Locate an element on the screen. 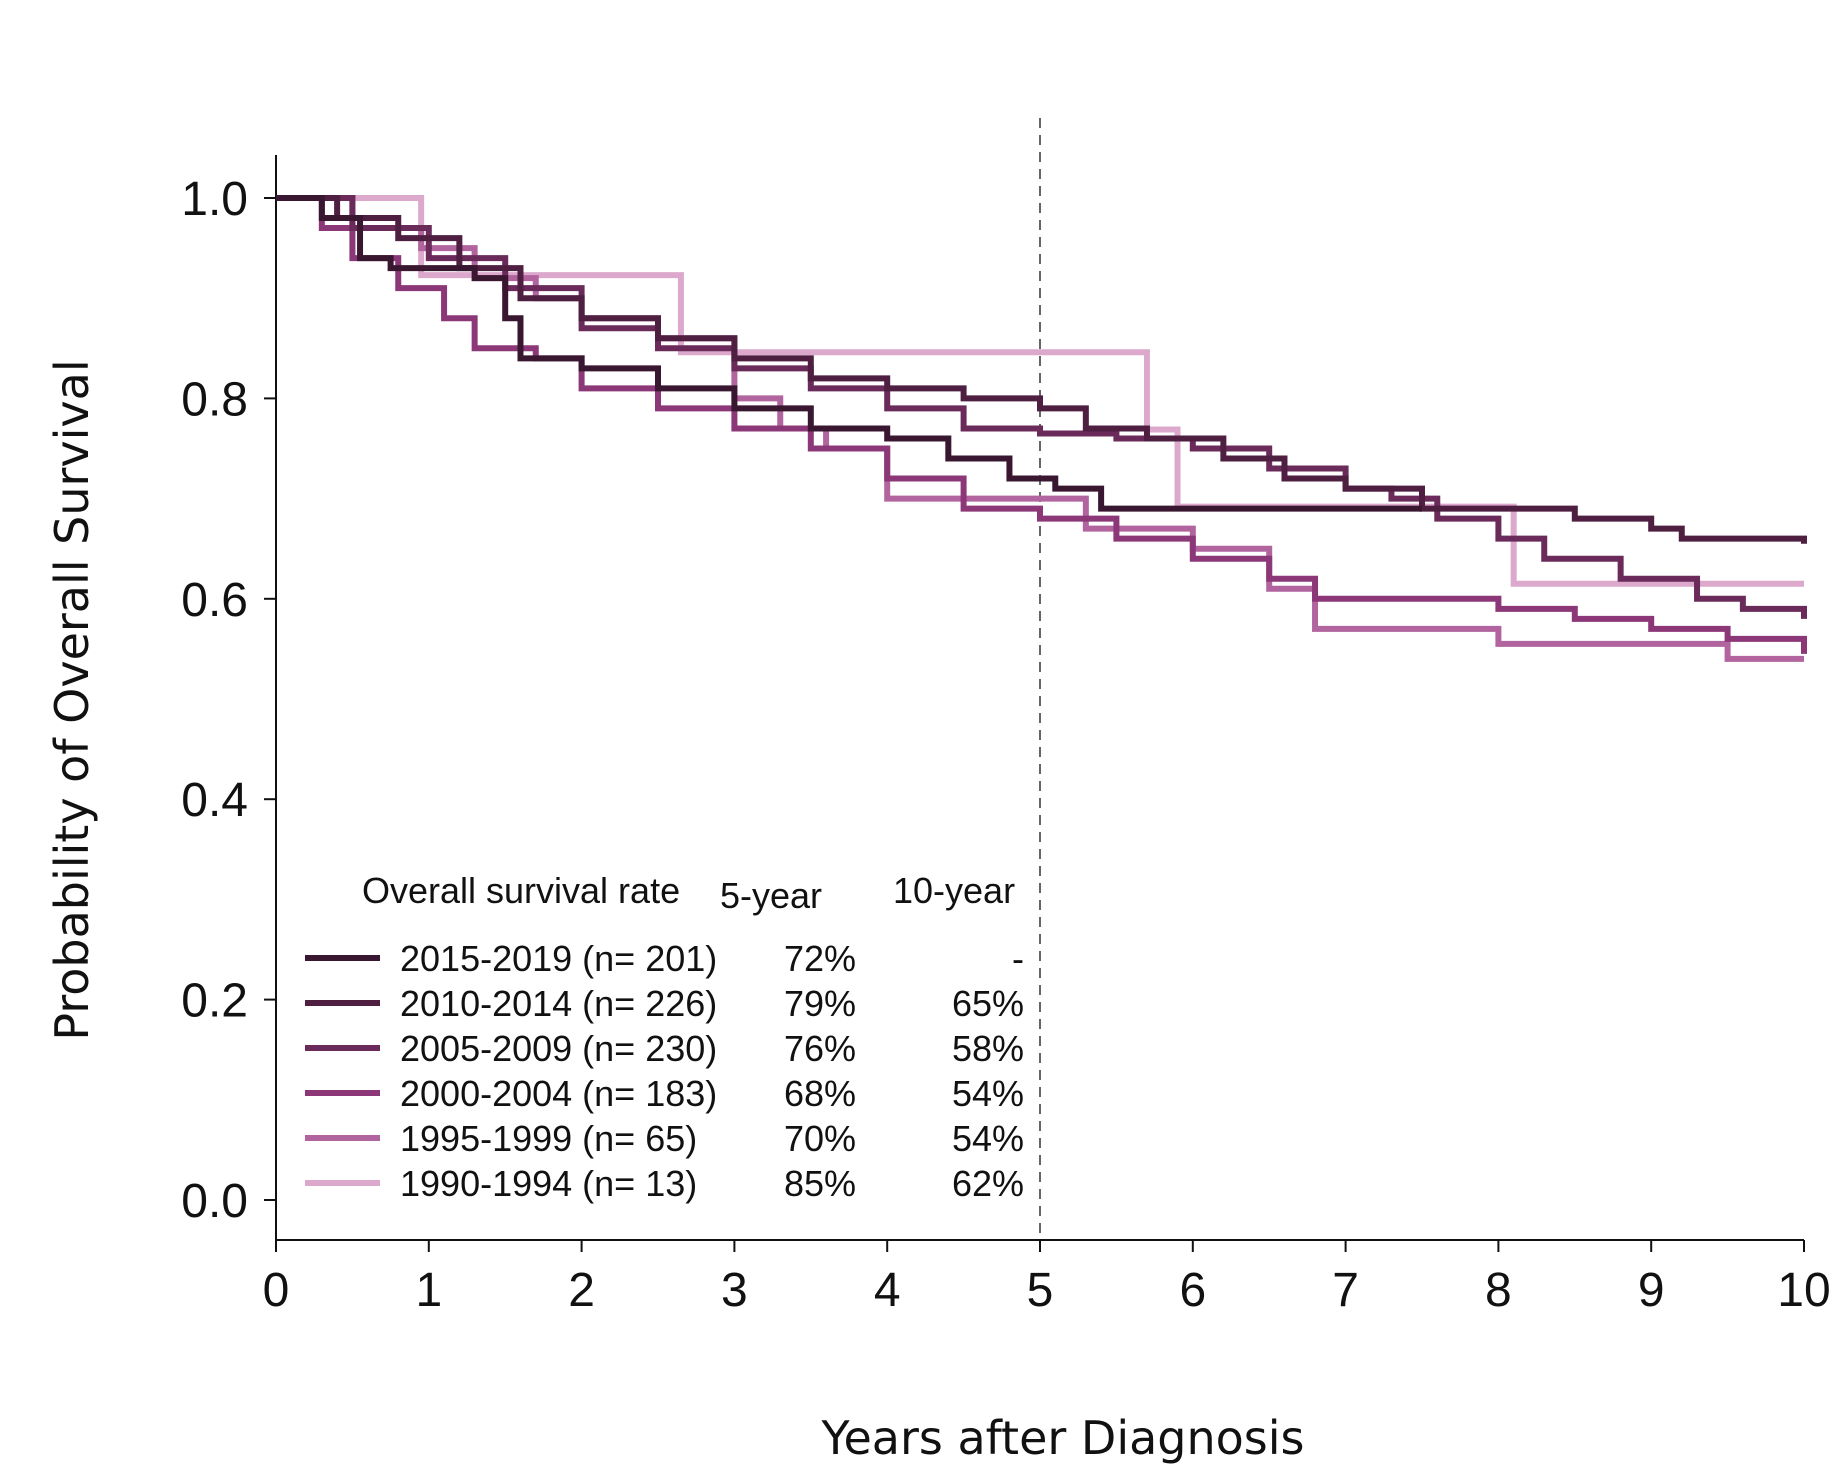 The height and width of the screenshot is (1480, 1847). survival-curve-2015-2019 is located at coordinates (849, 353).